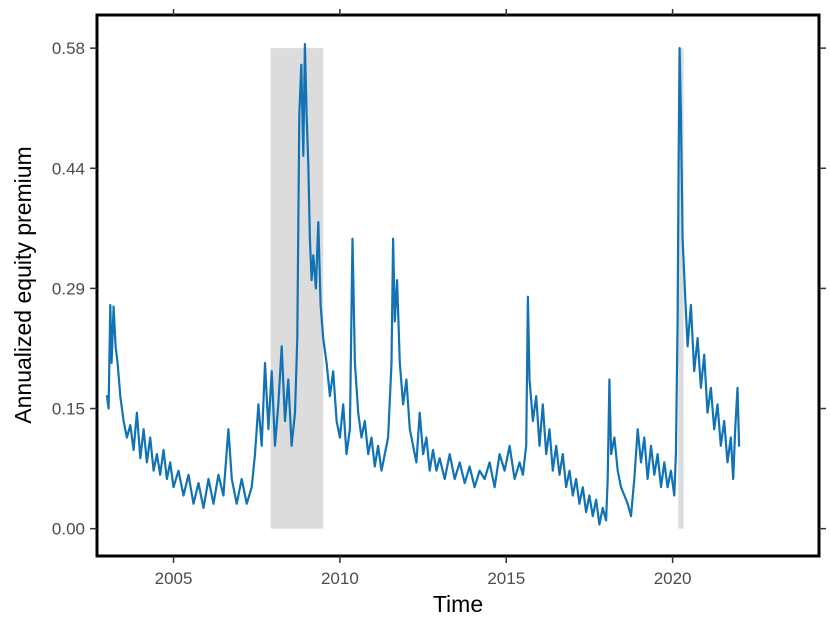 Image resolution: width=830 pixels, height=632 pixels. What do you see at coordinates (68, 288) in the screenshot?
I see `y-tick-label: 0.29` at bounding box center [68, 288].